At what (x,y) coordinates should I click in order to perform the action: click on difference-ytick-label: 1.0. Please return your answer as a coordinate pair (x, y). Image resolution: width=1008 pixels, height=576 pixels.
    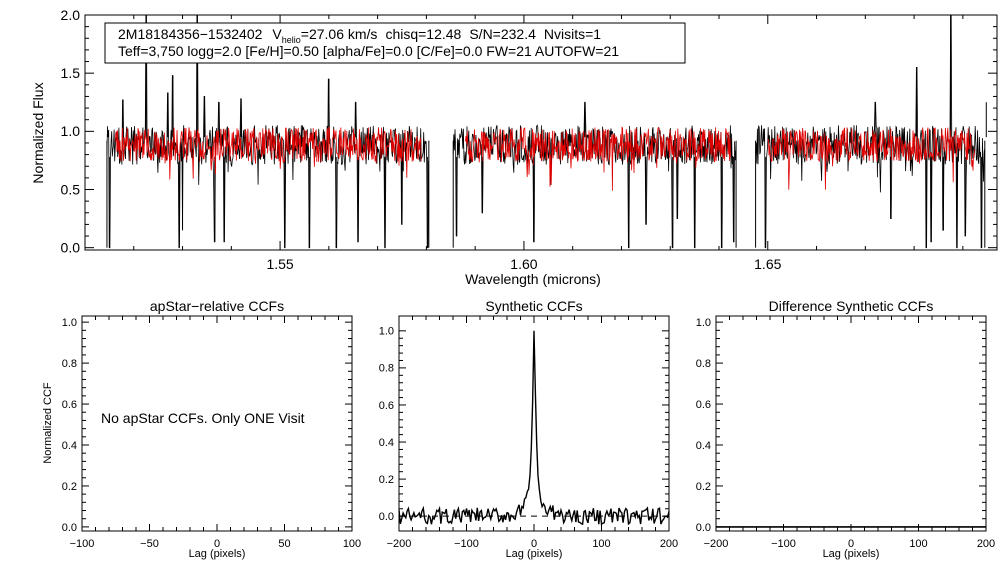
    Looking at the image, I should click on (703, 323).